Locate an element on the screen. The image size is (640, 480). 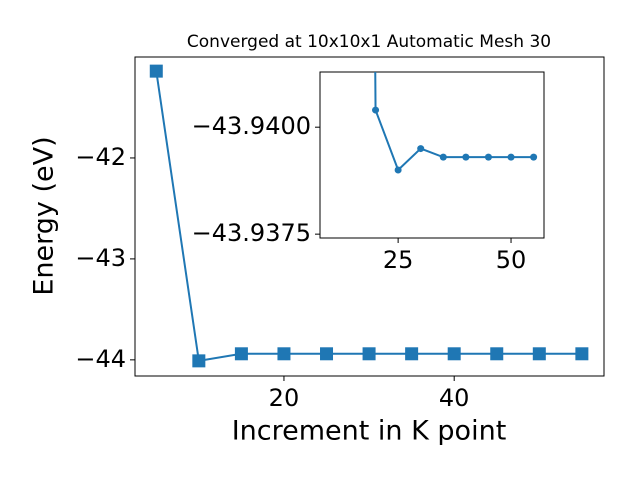
chart-title: Converged at 10x10x1 Automatic Mesh 30 is located at coordinates (369, 42).